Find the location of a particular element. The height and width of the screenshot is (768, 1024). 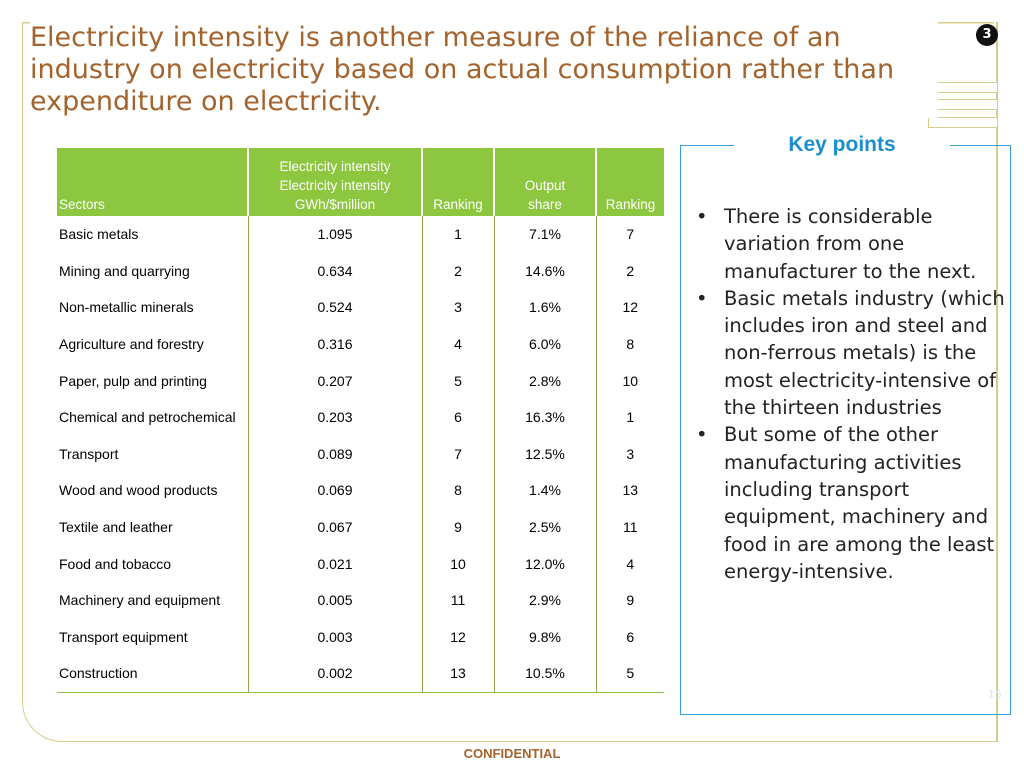

cell-ranking-output: 7 is located at coordinates (630, 234).